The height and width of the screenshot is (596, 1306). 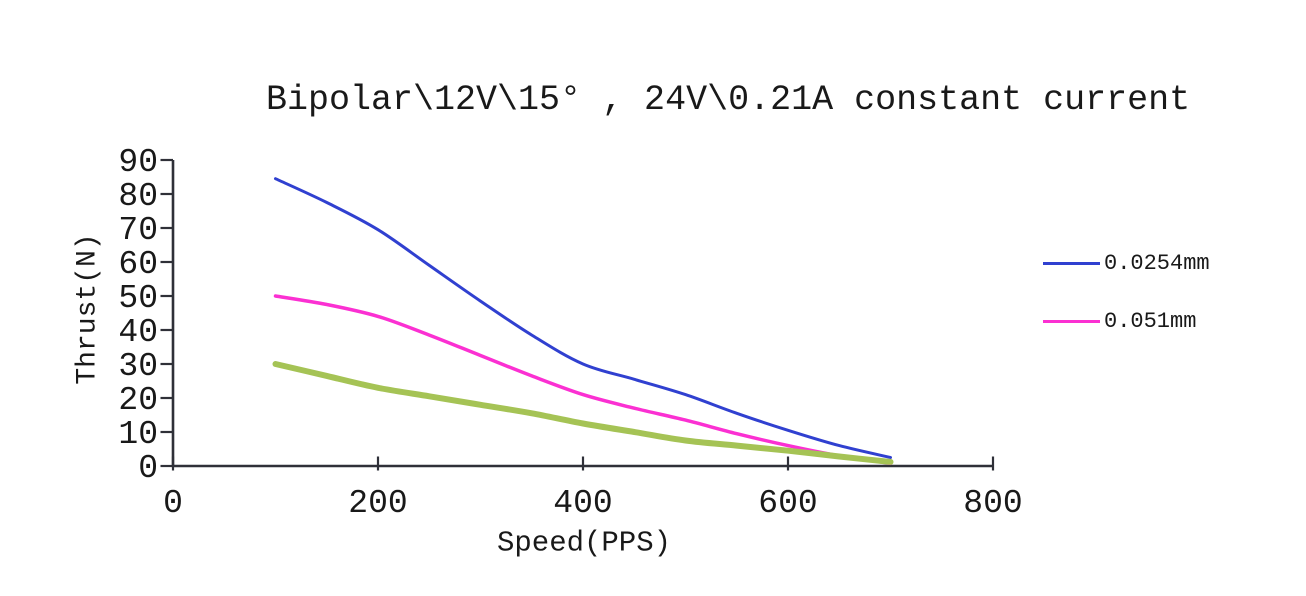 What do you see at coordinates (1071, 321) in the screenshot?
I see `legend-line-swatch-pink` at bounding box center [1071, 321].